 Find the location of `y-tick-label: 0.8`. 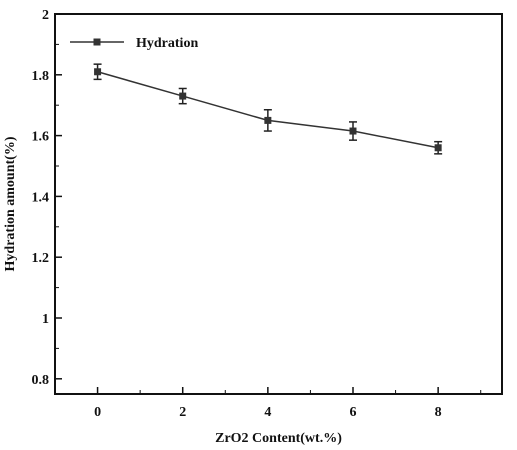

y-tick-label: 0.8 is located at coordinates (41, 380).